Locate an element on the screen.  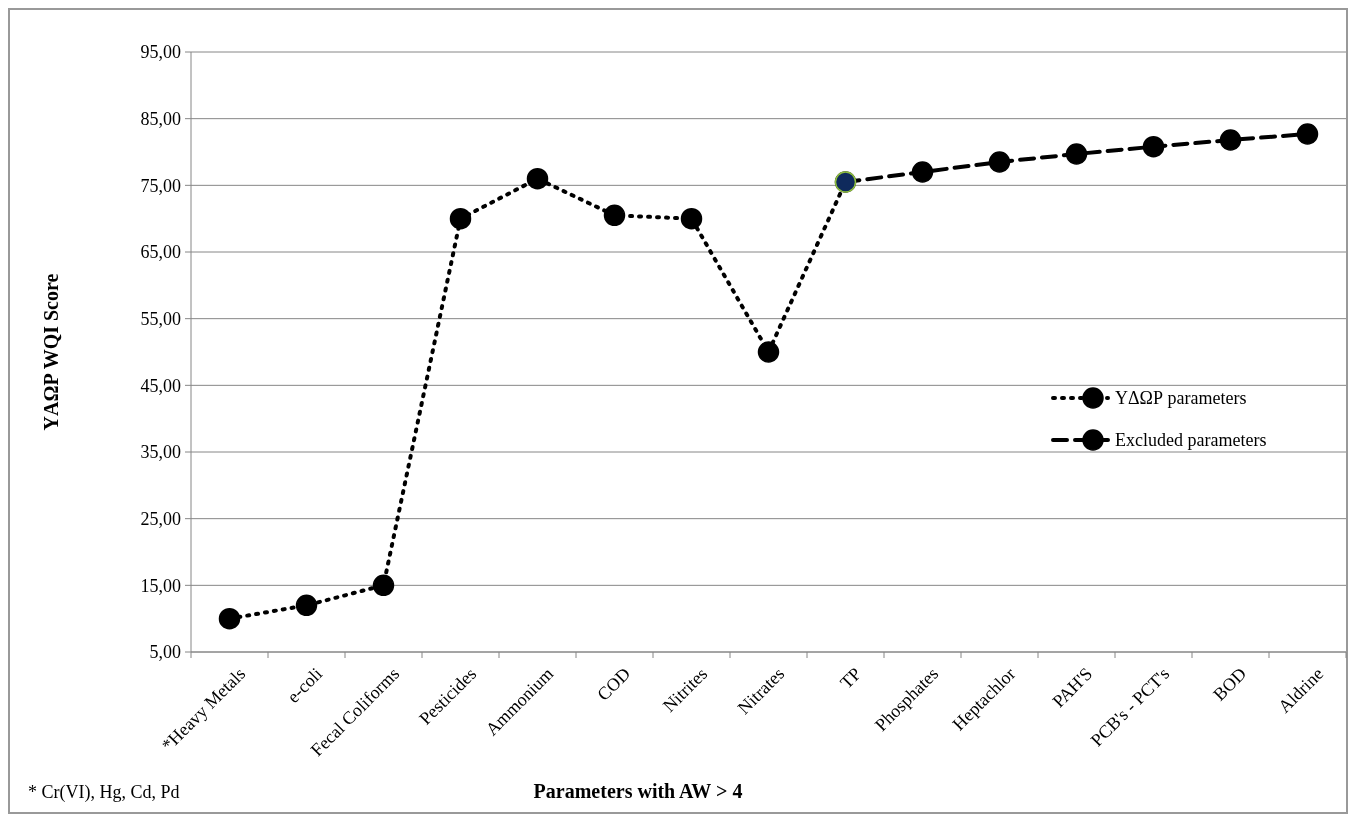
y-tick-label: 65,00 is located at coordinates (160, 252).